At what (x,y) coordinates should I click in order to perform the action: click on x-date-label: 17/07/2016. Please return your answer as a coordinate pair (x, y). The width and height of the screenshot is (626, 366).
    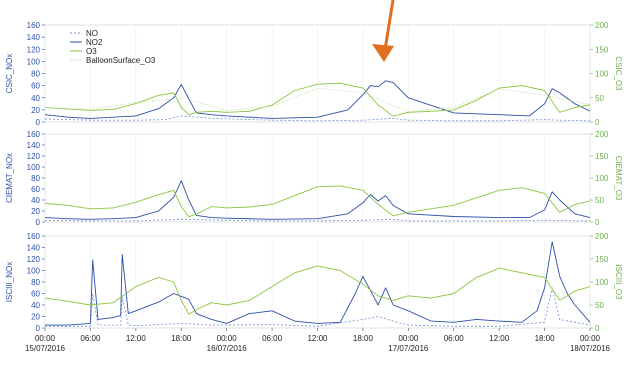
    Looking at the image, I should click on (408, 348).